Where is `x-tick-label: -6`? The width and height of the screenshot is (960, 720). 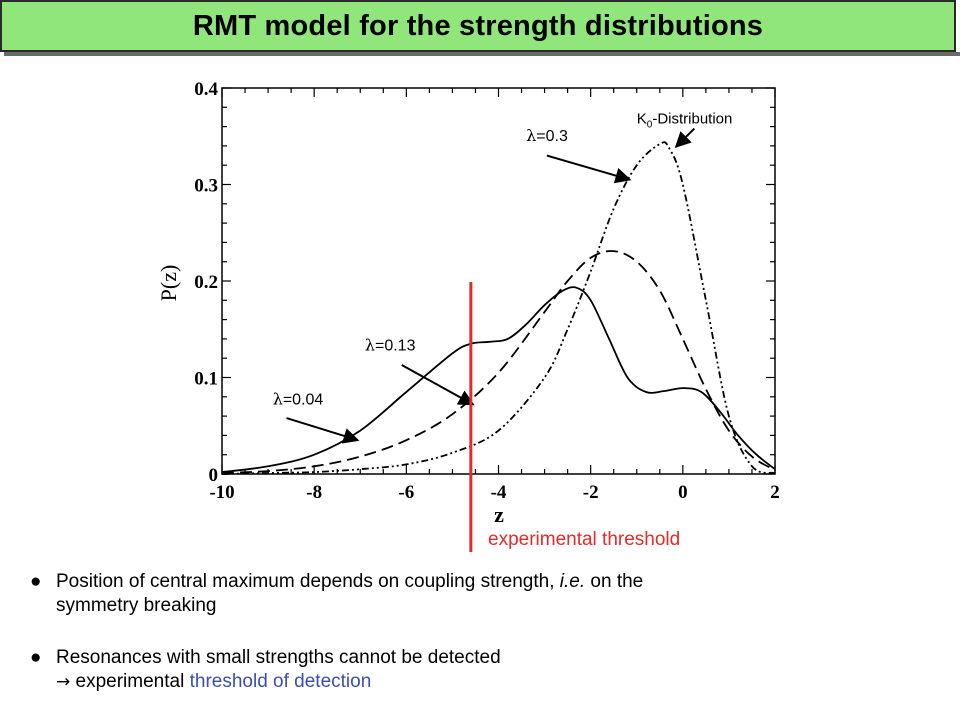
x-tick-label: -6 is located at coordinates (406, 492).